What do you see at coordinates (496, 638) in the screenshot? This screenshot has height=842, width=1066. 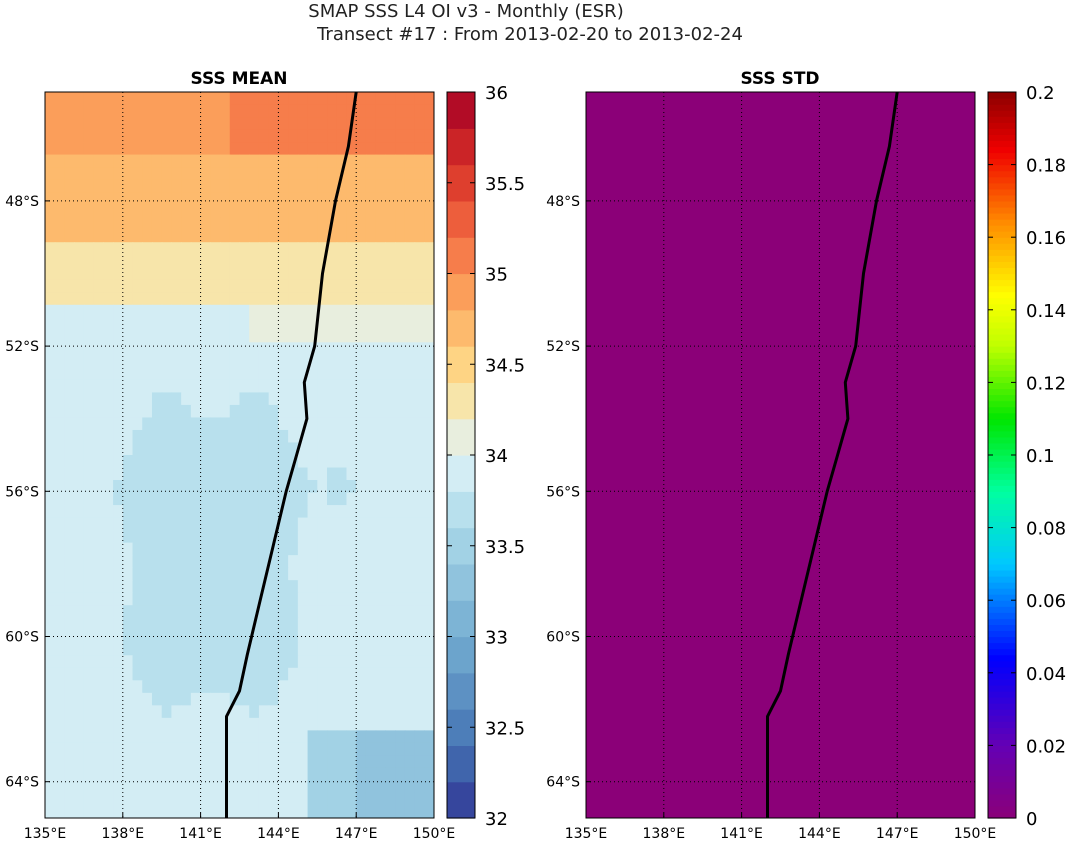 I see `sss-mean-colorbar-label: 33` at bounding box center [496, 638].